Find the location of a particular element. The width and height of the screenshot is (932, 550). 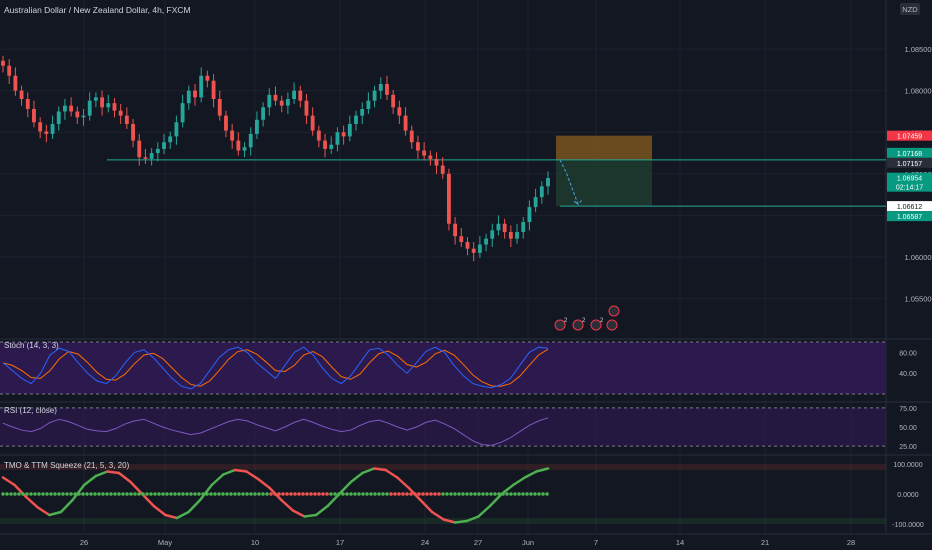

price-label: 1.06587 is located at coordinates (909, 217).